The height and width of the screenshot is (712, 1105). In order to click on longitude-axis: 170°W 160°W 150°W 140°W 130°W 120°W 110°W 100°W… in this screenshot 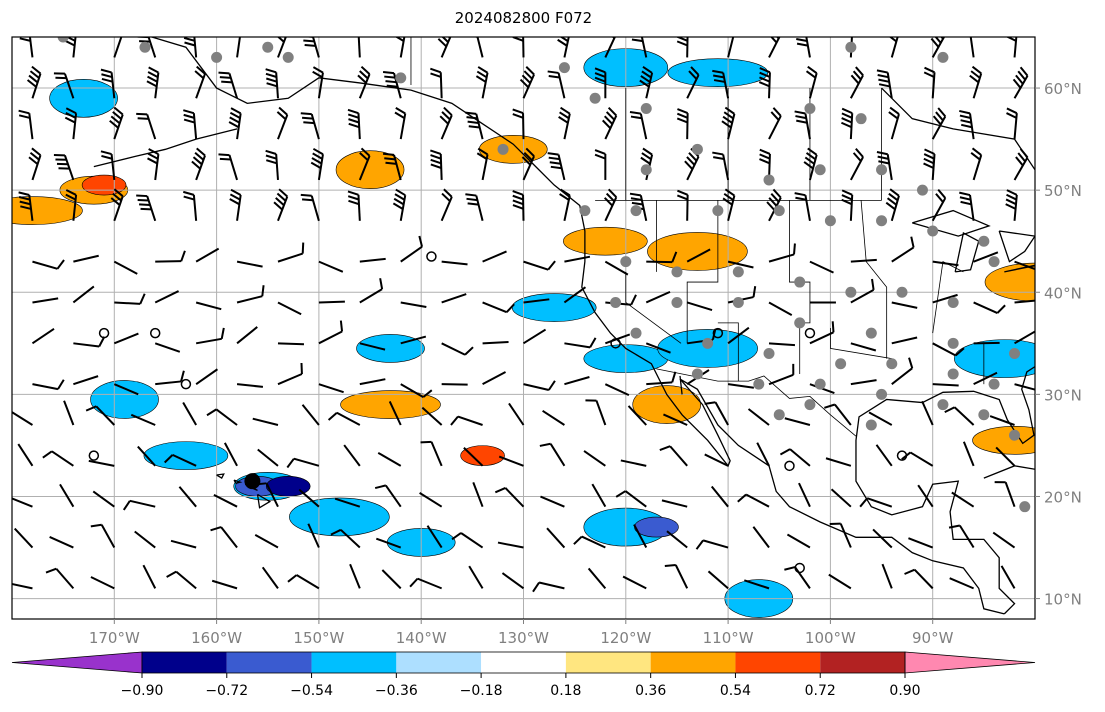, I will do `click(521, 633)`.